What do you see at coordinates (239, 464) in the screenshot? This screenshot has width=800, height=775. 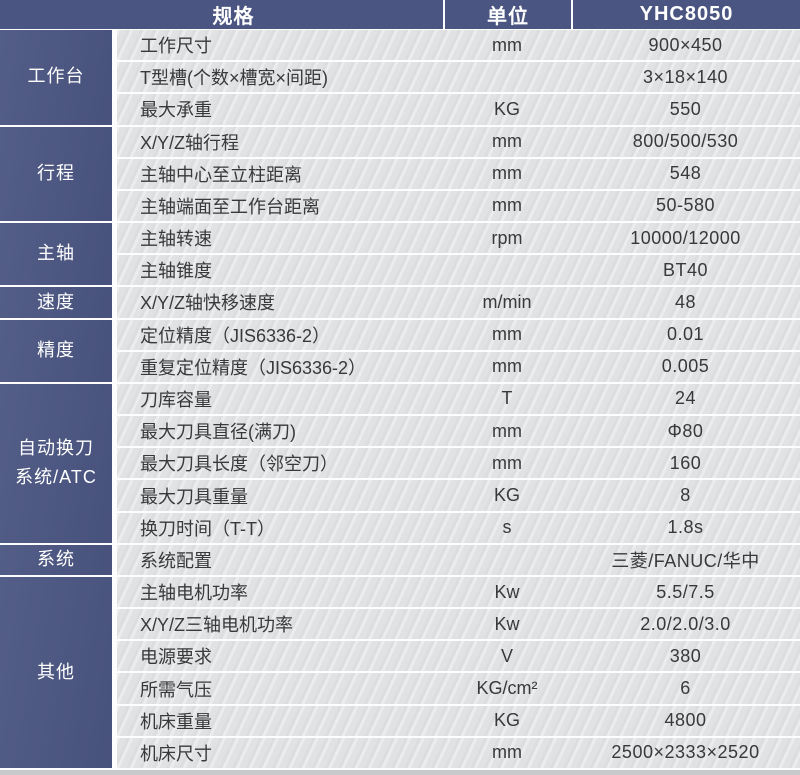 I see `spec-cell: 最大刀具长度（邻空刀）` at bounding box center [239, 464].